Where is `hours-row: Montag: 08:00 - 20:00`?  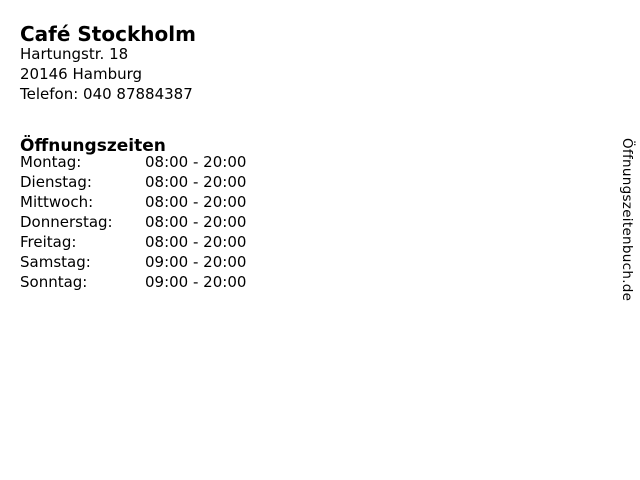
hours-row: Montag: 08:00 - 20:00 is located at coordinates (133, 162).